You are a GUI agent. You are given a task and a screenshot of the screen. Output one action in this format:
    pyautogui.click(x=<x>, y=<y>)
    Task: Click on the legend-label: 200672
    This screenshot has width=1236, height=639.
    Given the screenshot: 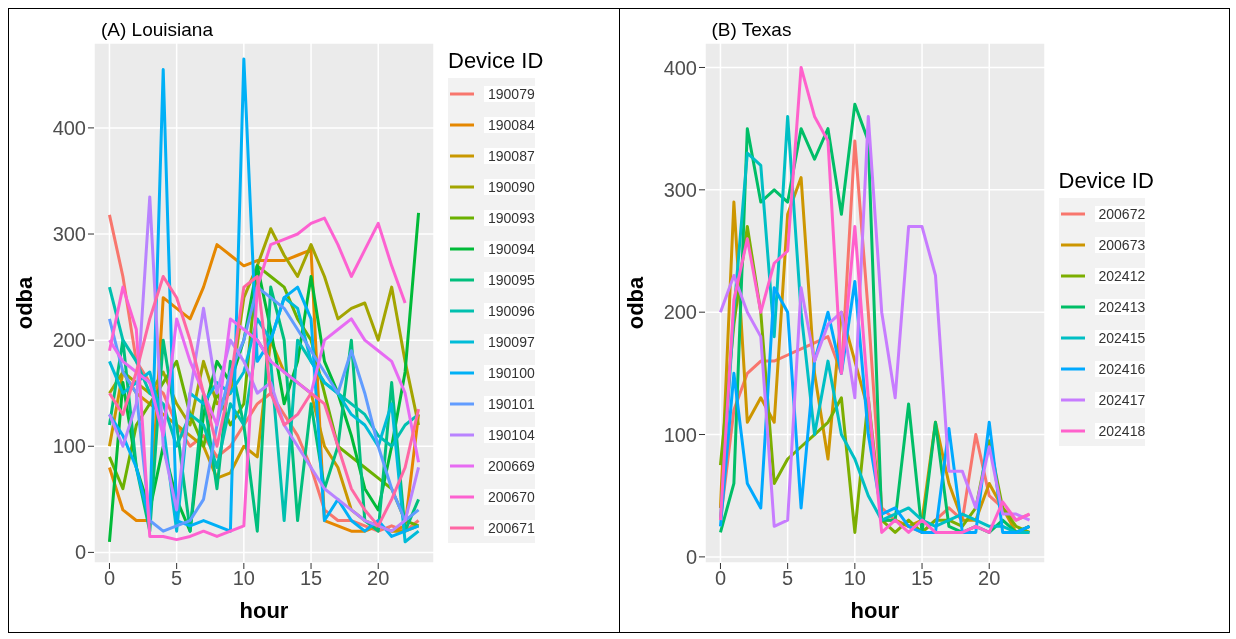 What is the action you would take?
    pyautogui.click(x=1120, y=213)
    